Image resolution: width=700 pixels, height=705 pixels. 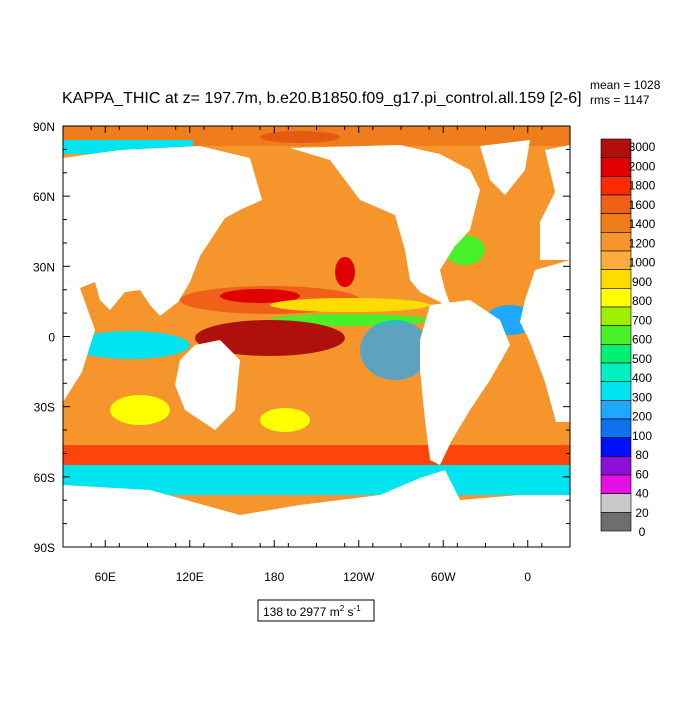 What do you see at coordinates (44, 408) in the screenshot?
I see `lat-label: 30S` at bounding box center [44, 408].